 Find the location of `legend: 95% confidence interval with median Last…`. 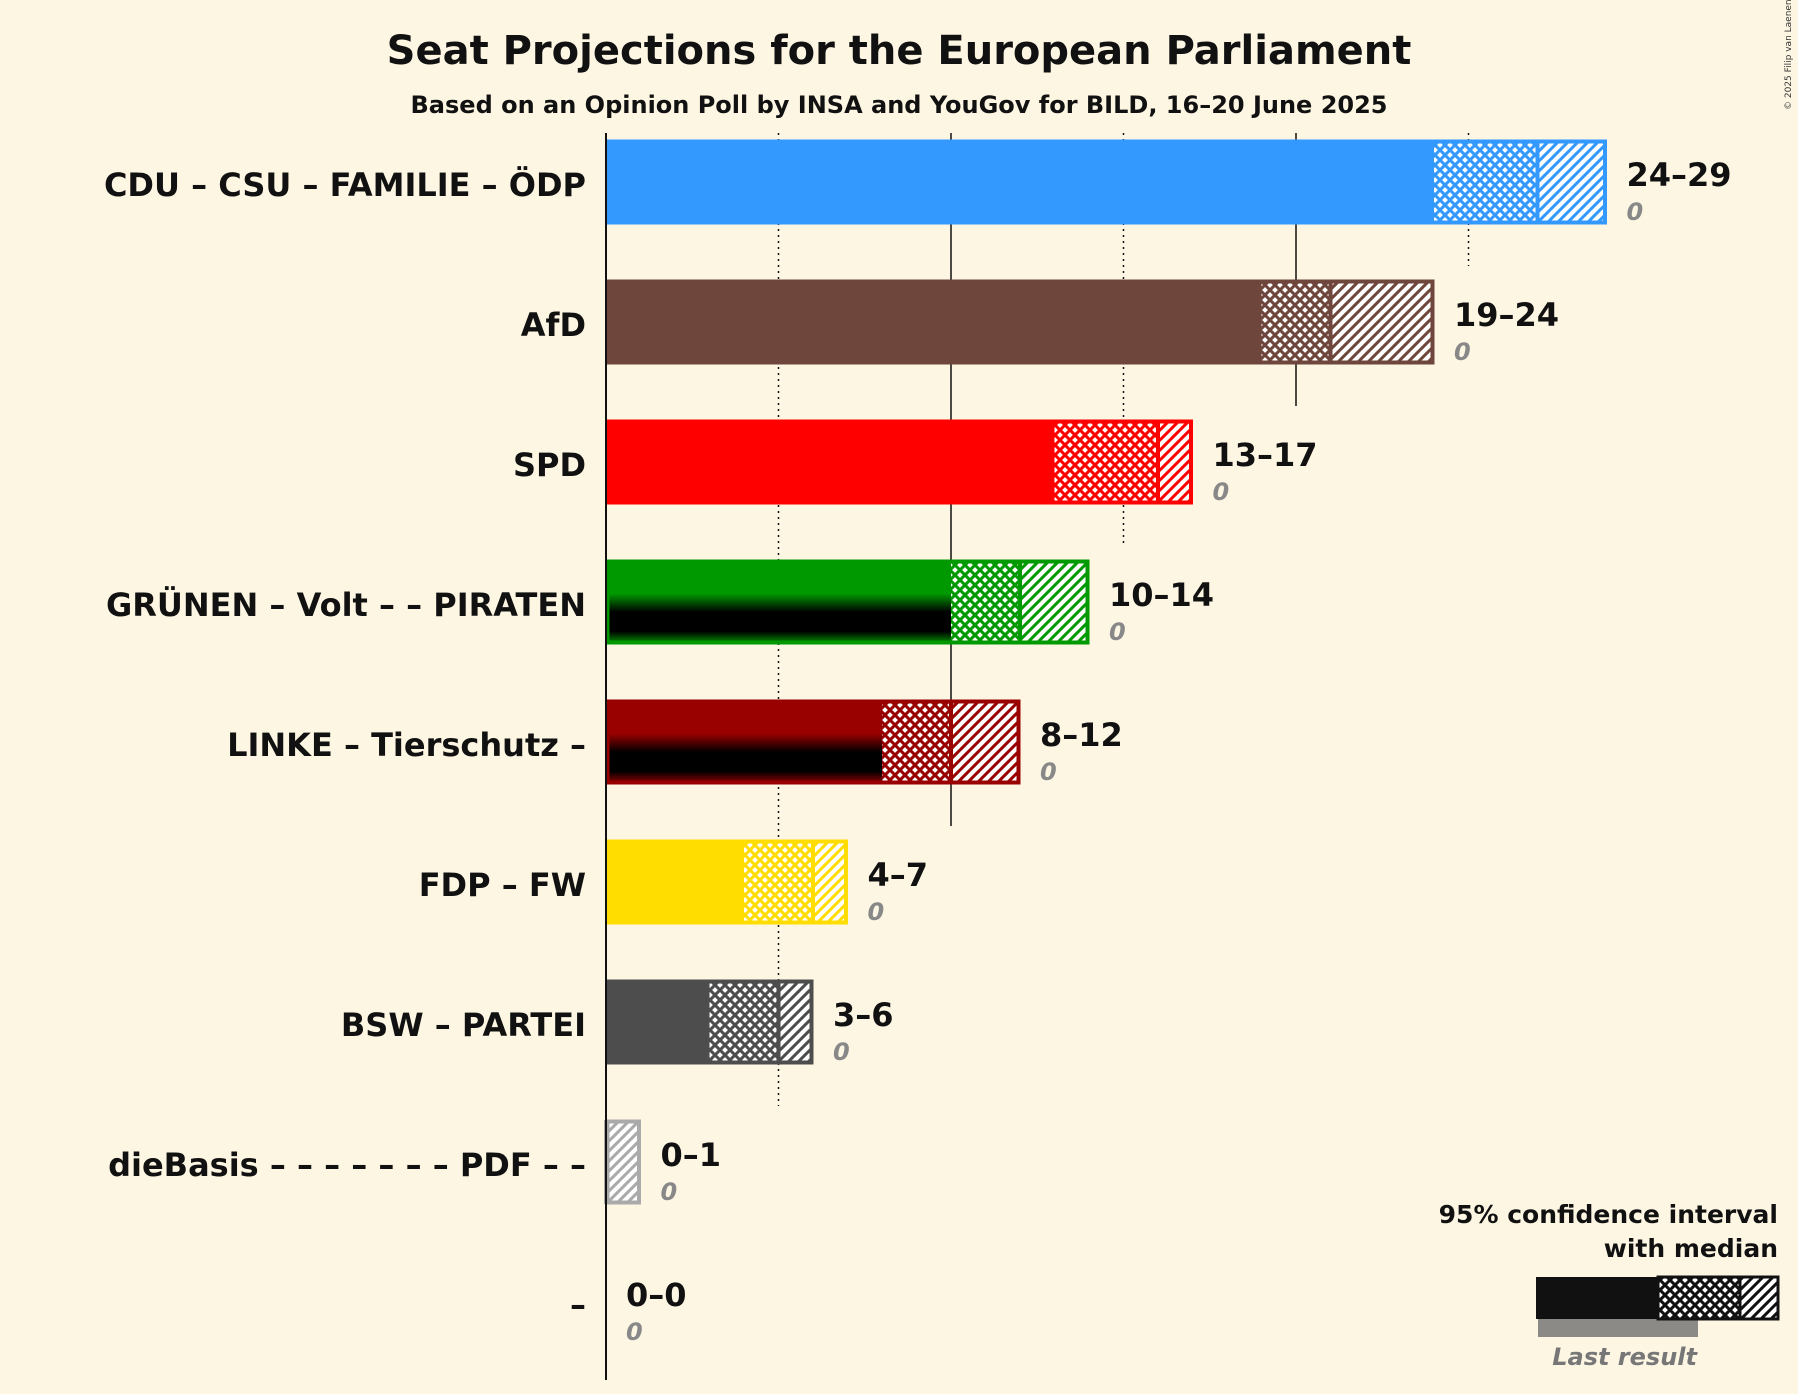

legend: 95% confidence interval with median Last… is located at coordinates (1609, 1285).